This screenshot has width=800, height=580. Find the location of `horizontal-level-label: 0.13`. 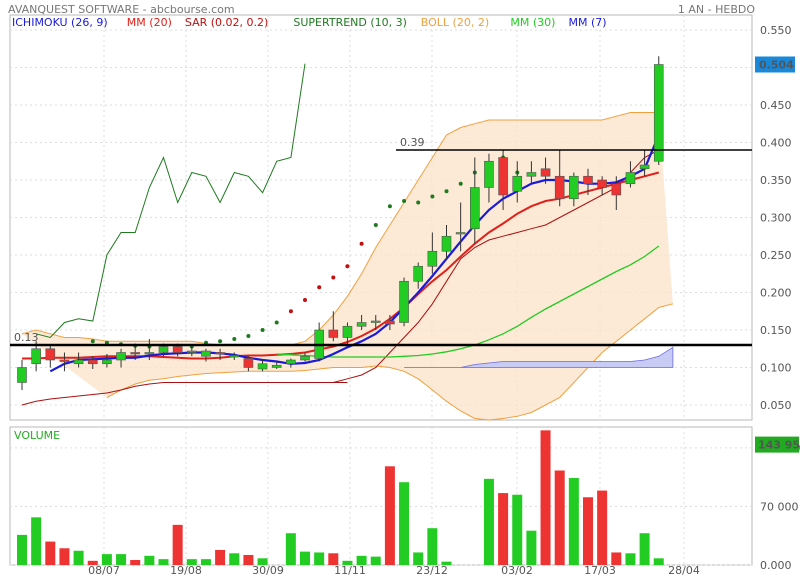

horizontal-level-label: 0.13 is located at coordinates (26, 337).